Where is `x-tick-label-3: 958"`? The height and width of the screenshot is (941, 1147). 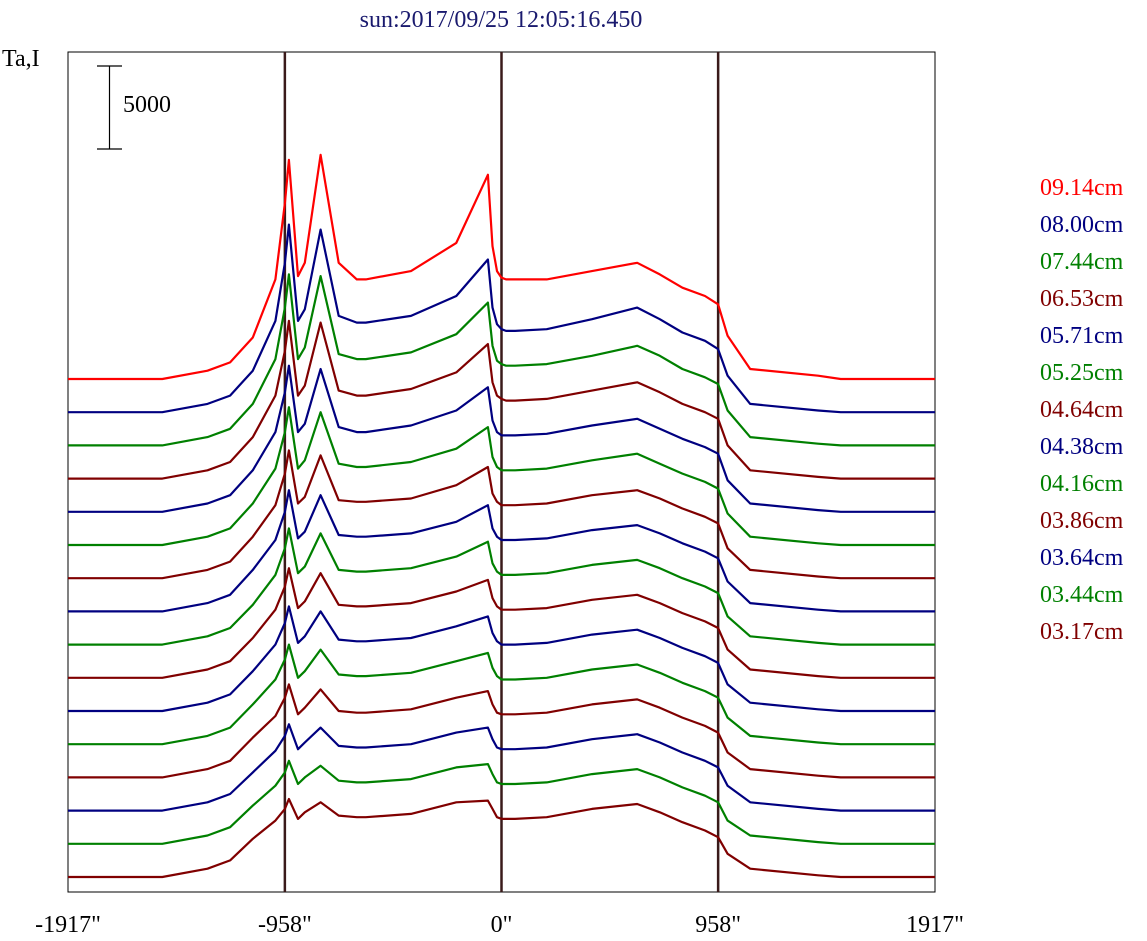
x-tick-label-3: 958" is located at coordinates (718, 925).